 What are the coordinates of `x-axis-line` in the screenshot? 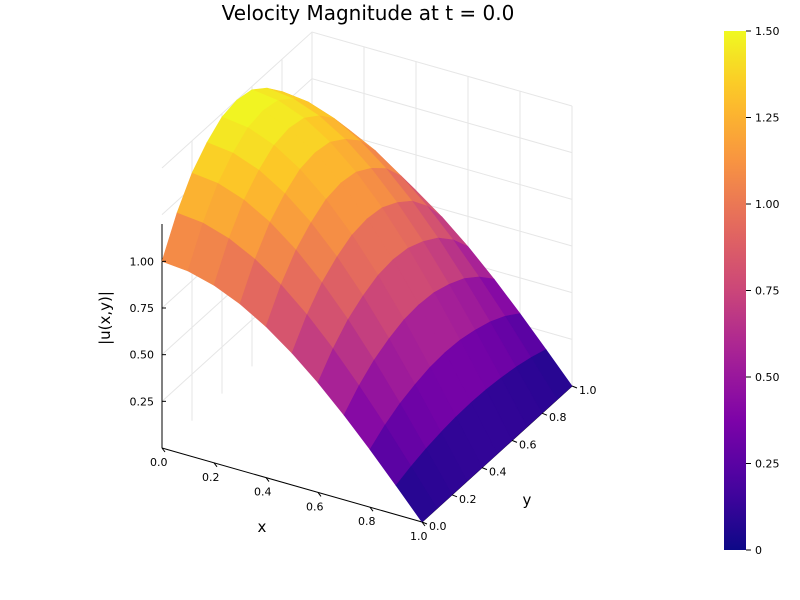 It's located at (292, 485).